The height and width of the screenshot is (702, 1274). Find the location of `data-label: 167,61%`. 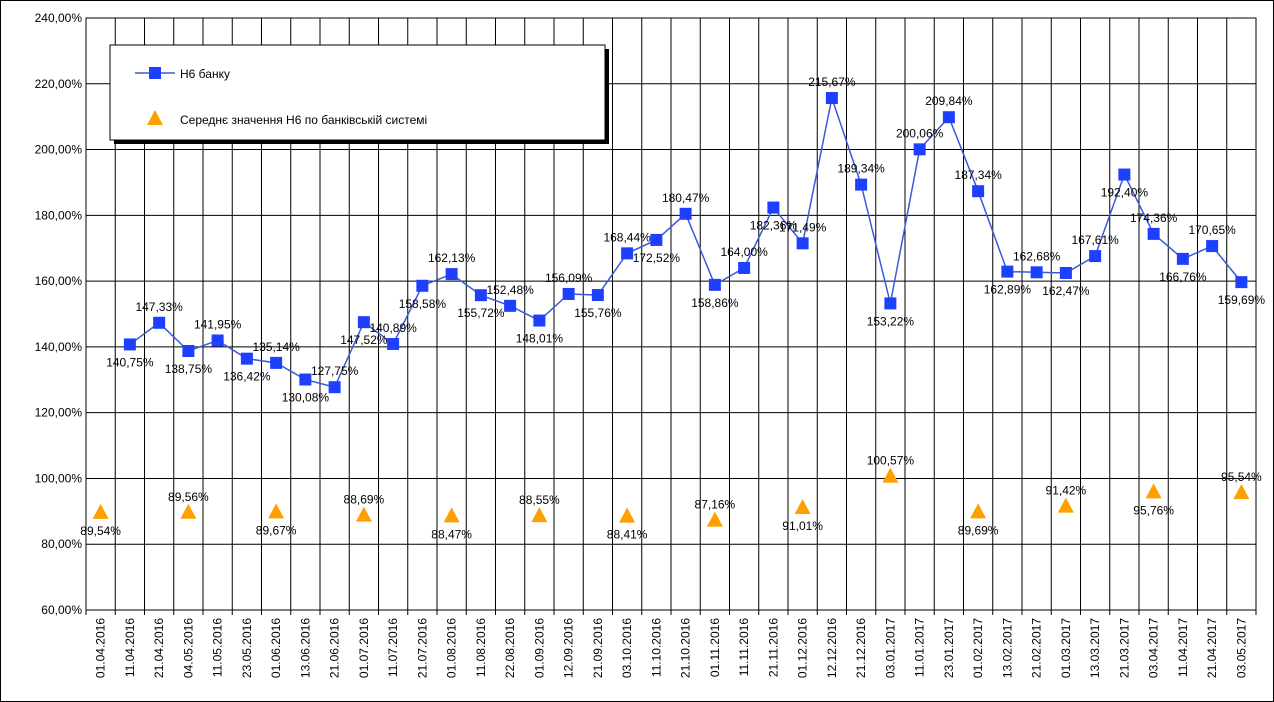

data-label: 167,61% is located at coordinates (1095, 240).